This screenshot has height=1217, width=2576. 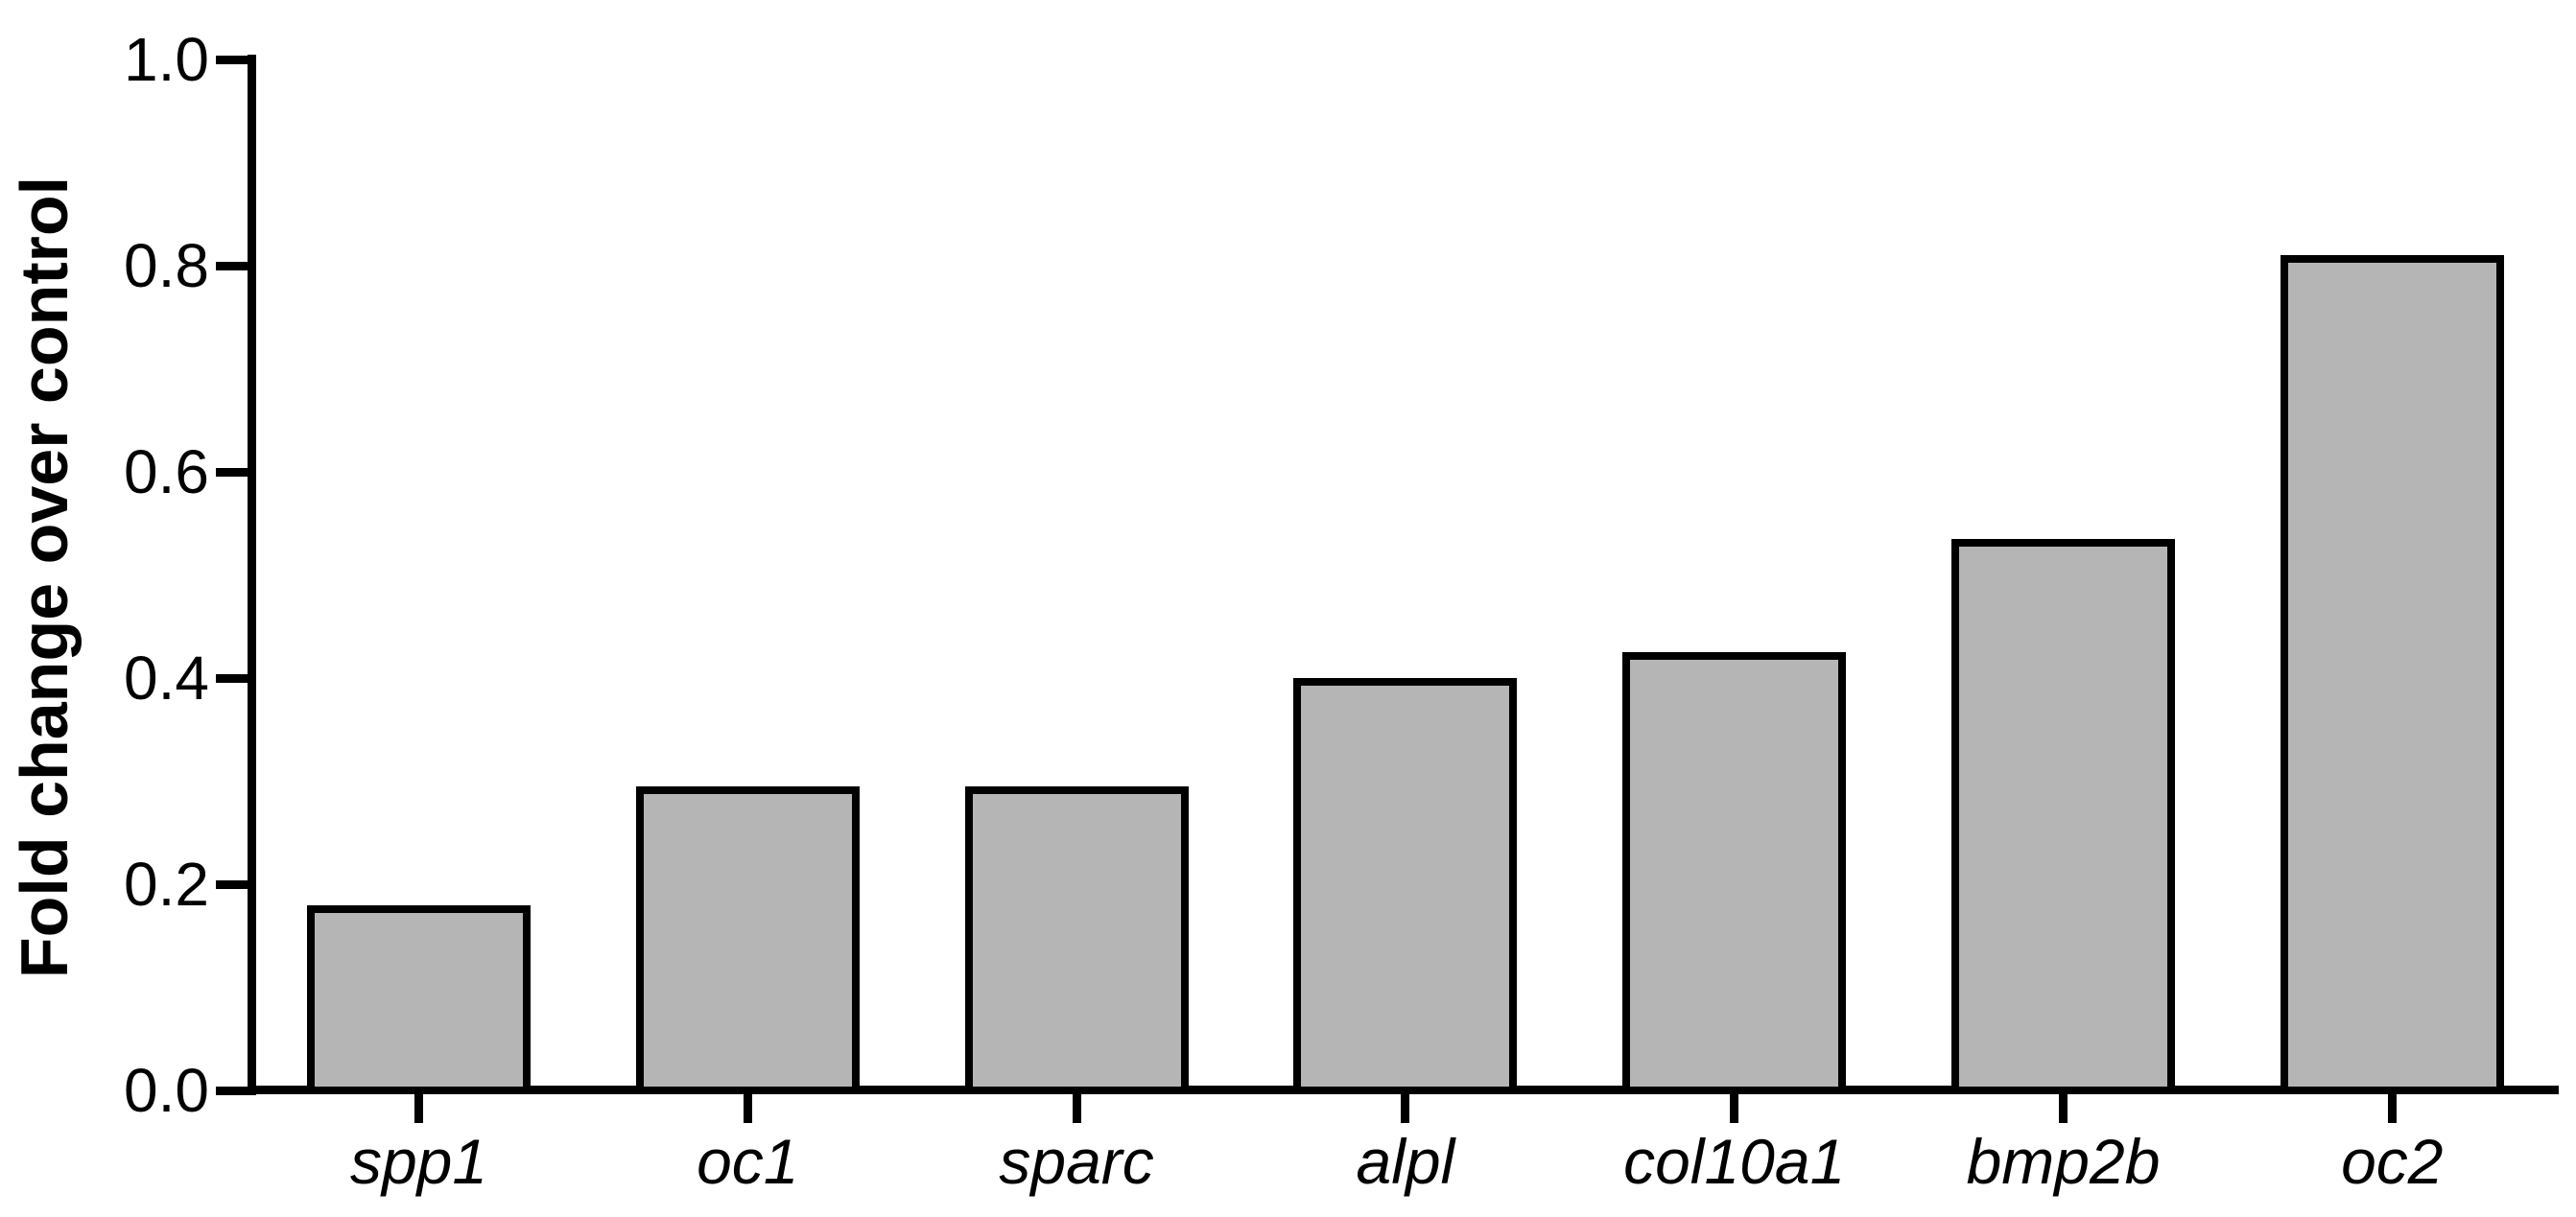 What do you see at coordinates (418, 1109) in the screenshot?
I see `x-tick-spp1` at bounding box center [418, 1109].